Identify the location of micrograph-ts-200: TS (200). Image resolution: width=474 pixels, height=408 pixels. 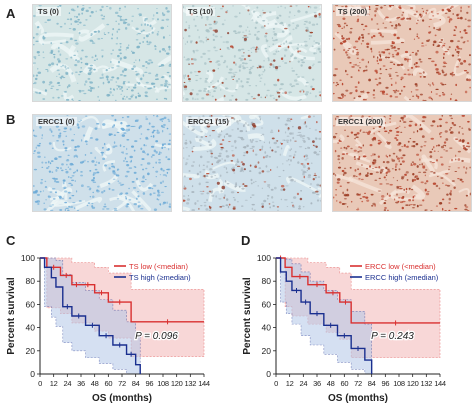
(402, 53).